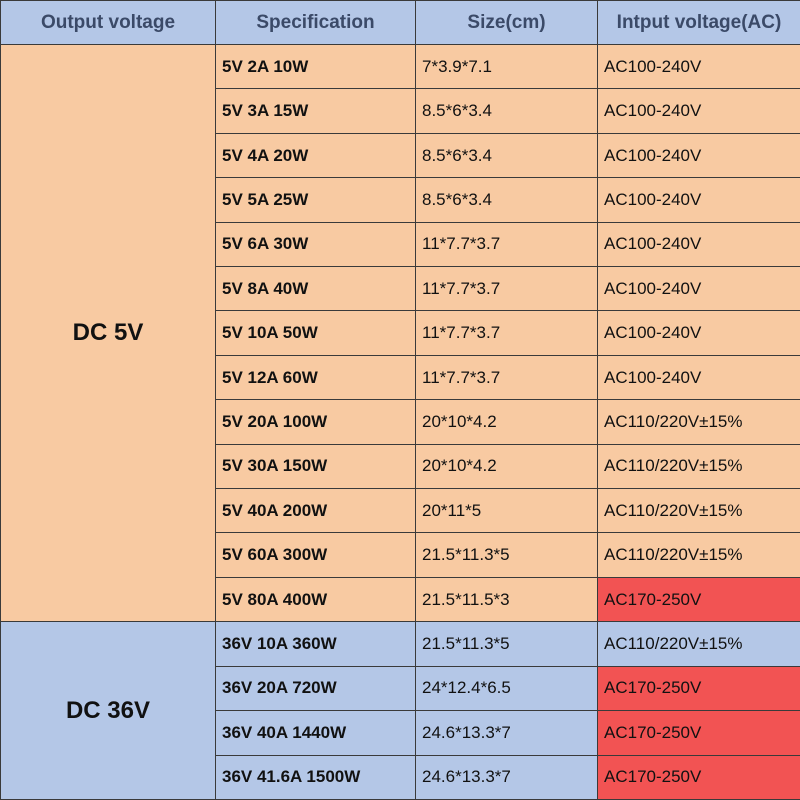 This screenshot has height=800, width=800. I want to click on spec-cell: 5V 4A 20W, so click(315, 155).